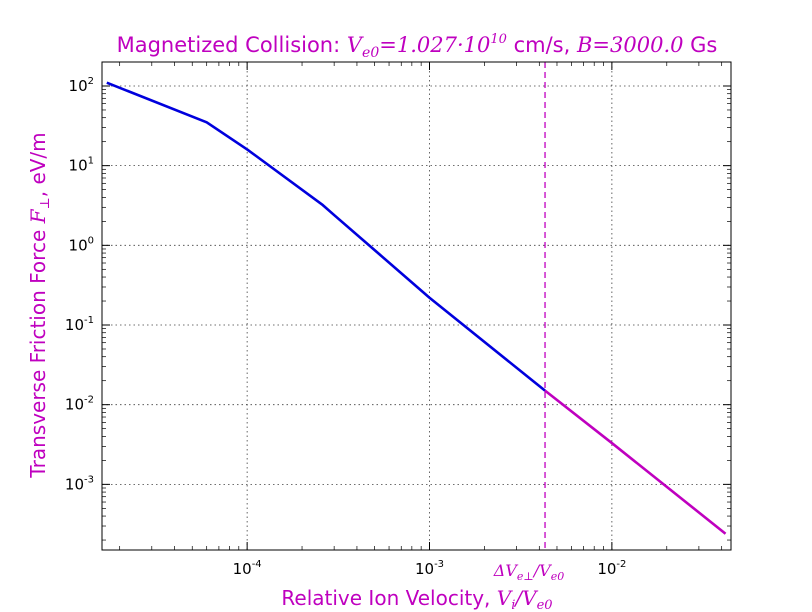  Describe the element at coordinates (542, 570) in the screenshot. I see `vline-label-slash: /V` at that location.